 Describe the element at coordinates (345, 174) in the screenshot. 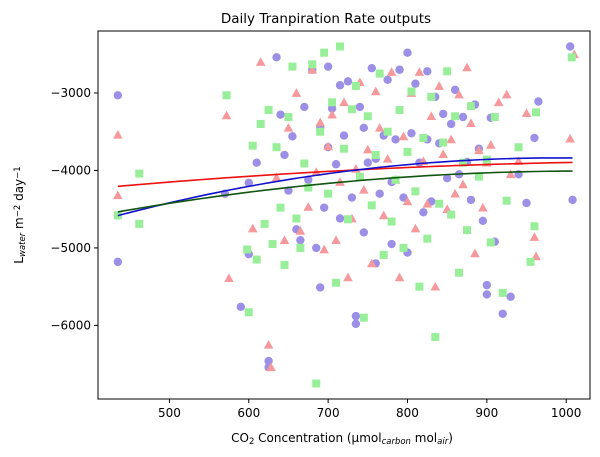

I see `fit-line-red` at that location.